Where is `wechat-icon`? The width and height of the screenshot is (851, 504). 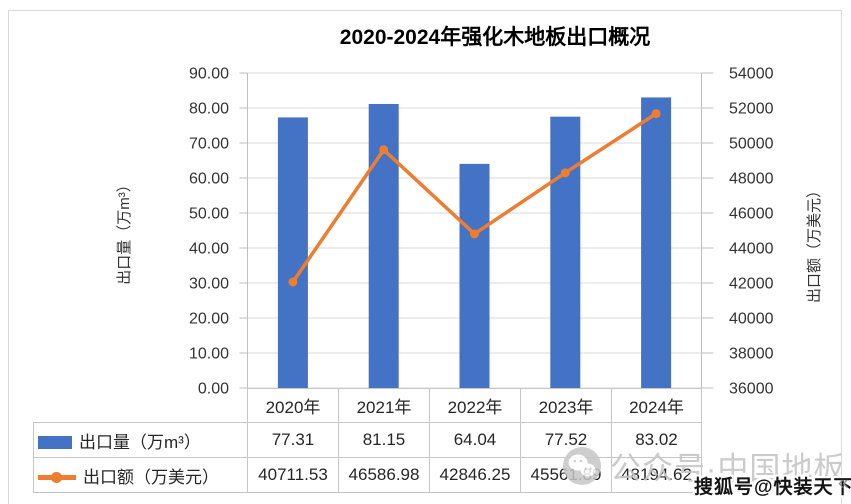 wechat-icon is located at coordinates (582, 466).